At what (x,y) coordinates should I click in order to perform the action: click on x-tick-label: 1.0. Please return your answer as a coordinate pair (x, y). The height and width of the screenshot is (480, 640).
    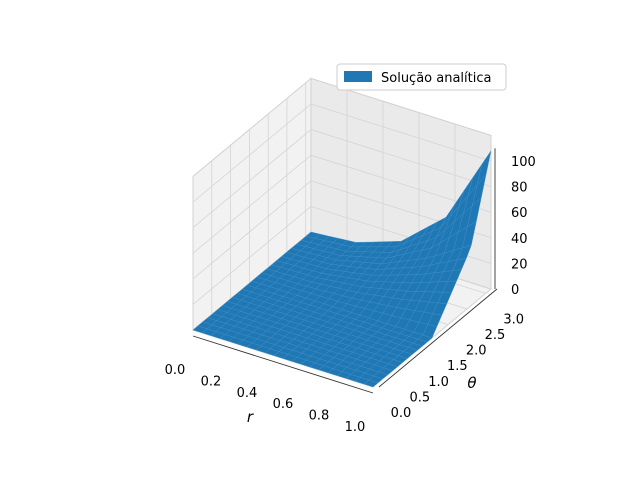
    Looking at the image, I should click on (355, 427).